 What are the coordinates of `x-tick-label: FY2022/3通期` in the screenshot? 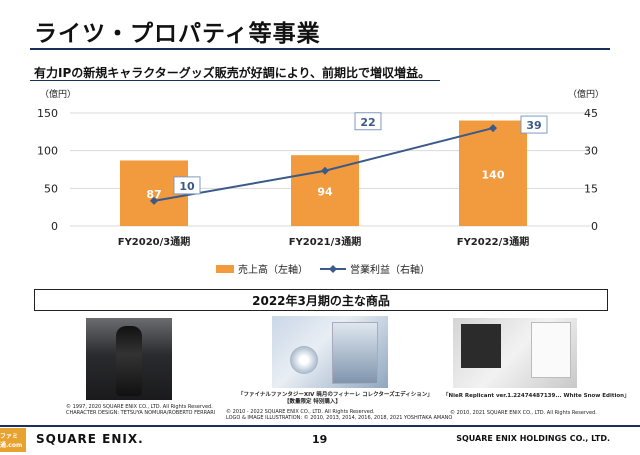 It's located at (493, 241).